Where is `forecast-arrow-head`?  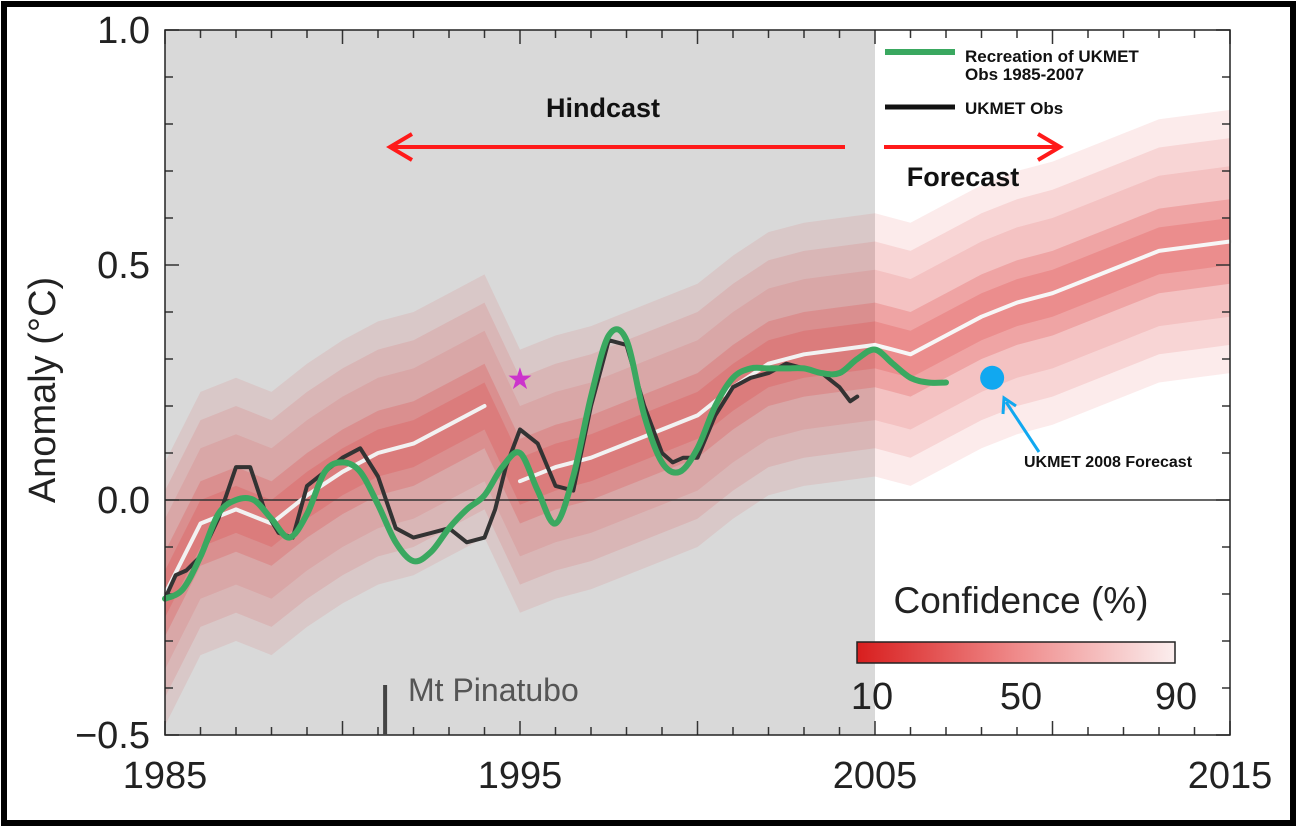 forecast-arrow-head is located at coordinates (1050, 147).